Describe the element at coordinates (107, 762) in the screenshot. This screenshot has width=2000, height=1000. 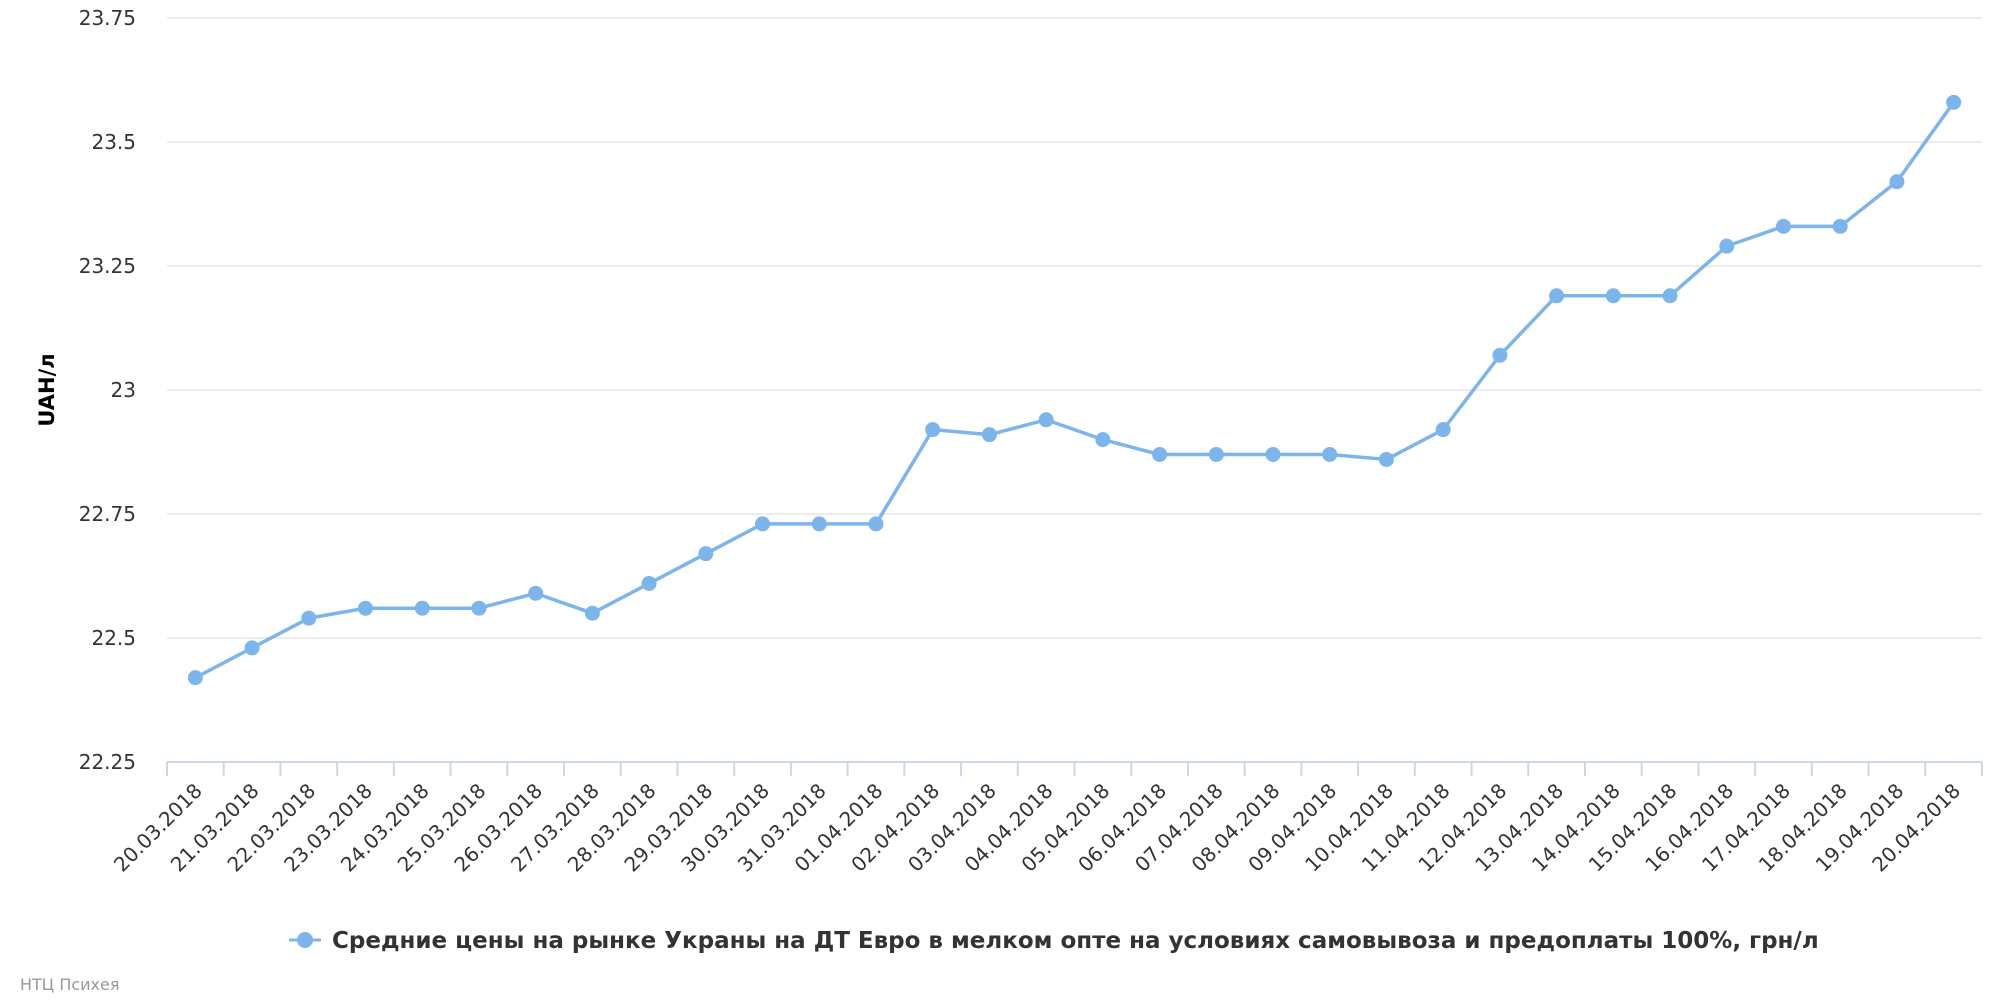
I see `y-tick-label: 22.25` at that location.